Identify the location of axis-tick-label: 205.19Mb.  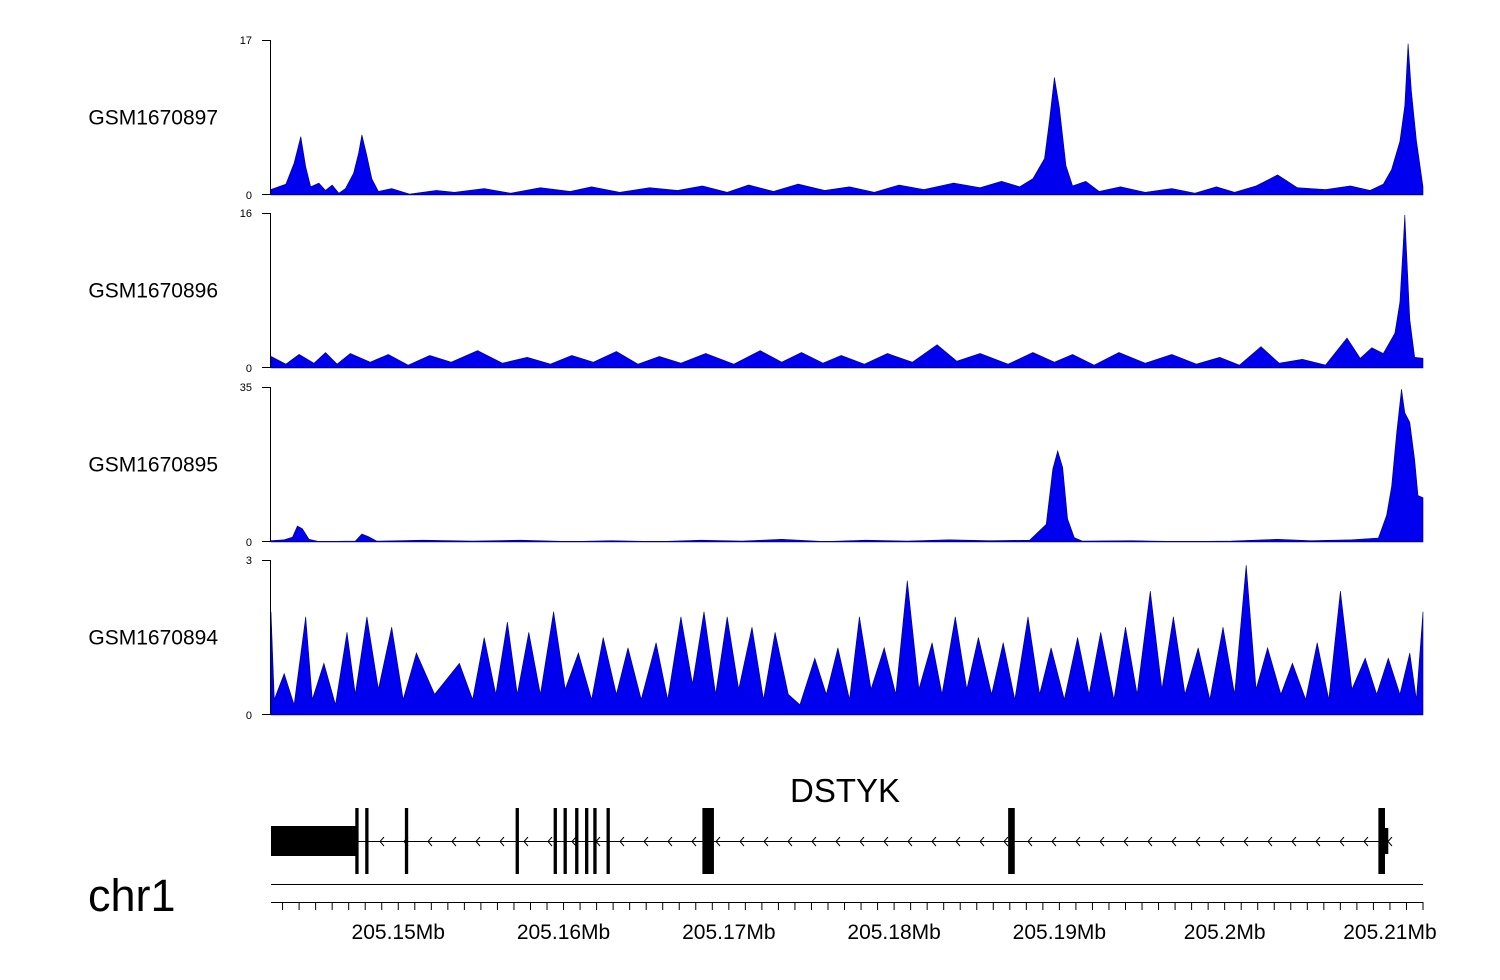
(1059, 932).